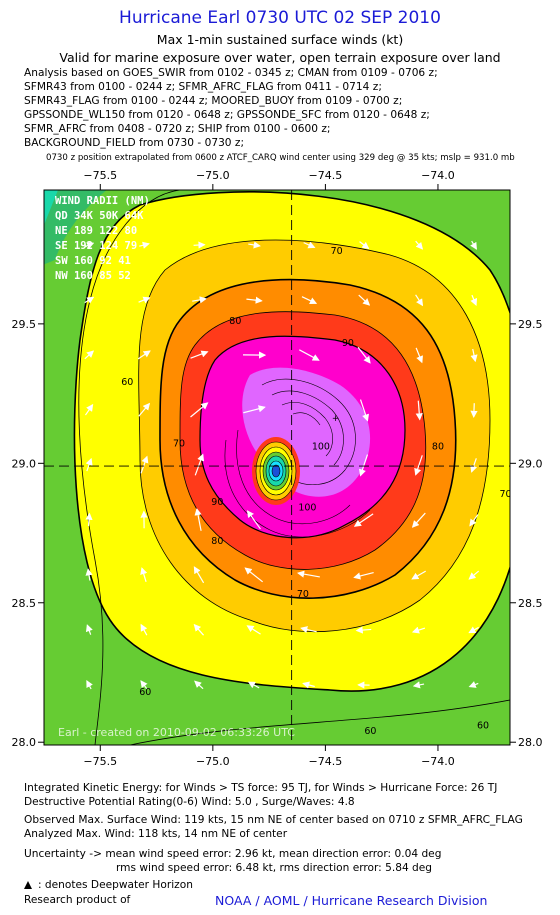  What do you see at coordinates (24, 324) in the screenshot?
I see `y-tick-label-left: 29.5` at bounding box center [24, 324].